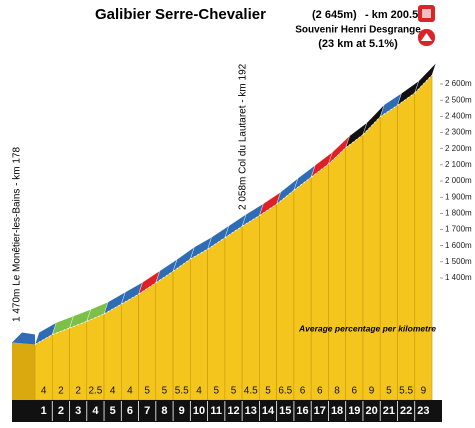 This screenshot has height=428, width=475. I want to click on y-tick-label: 2 300m, so click(458, 132).